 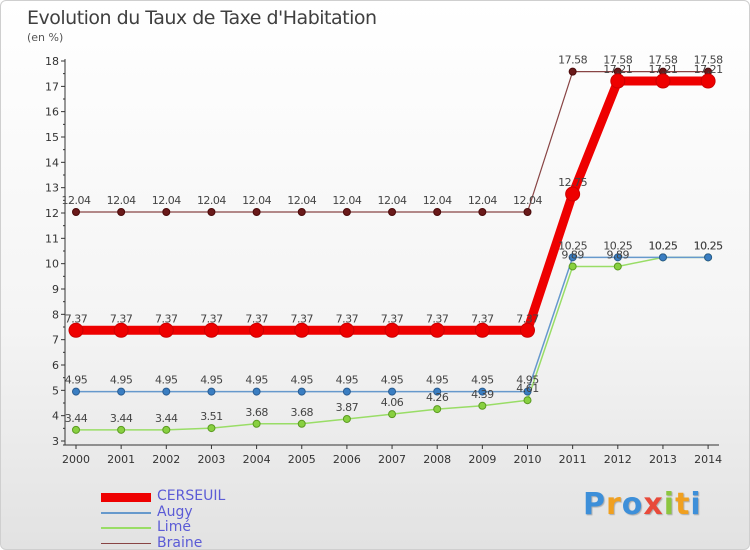 I want to click on y-tick-label: 10, so click(x=52, y=264).